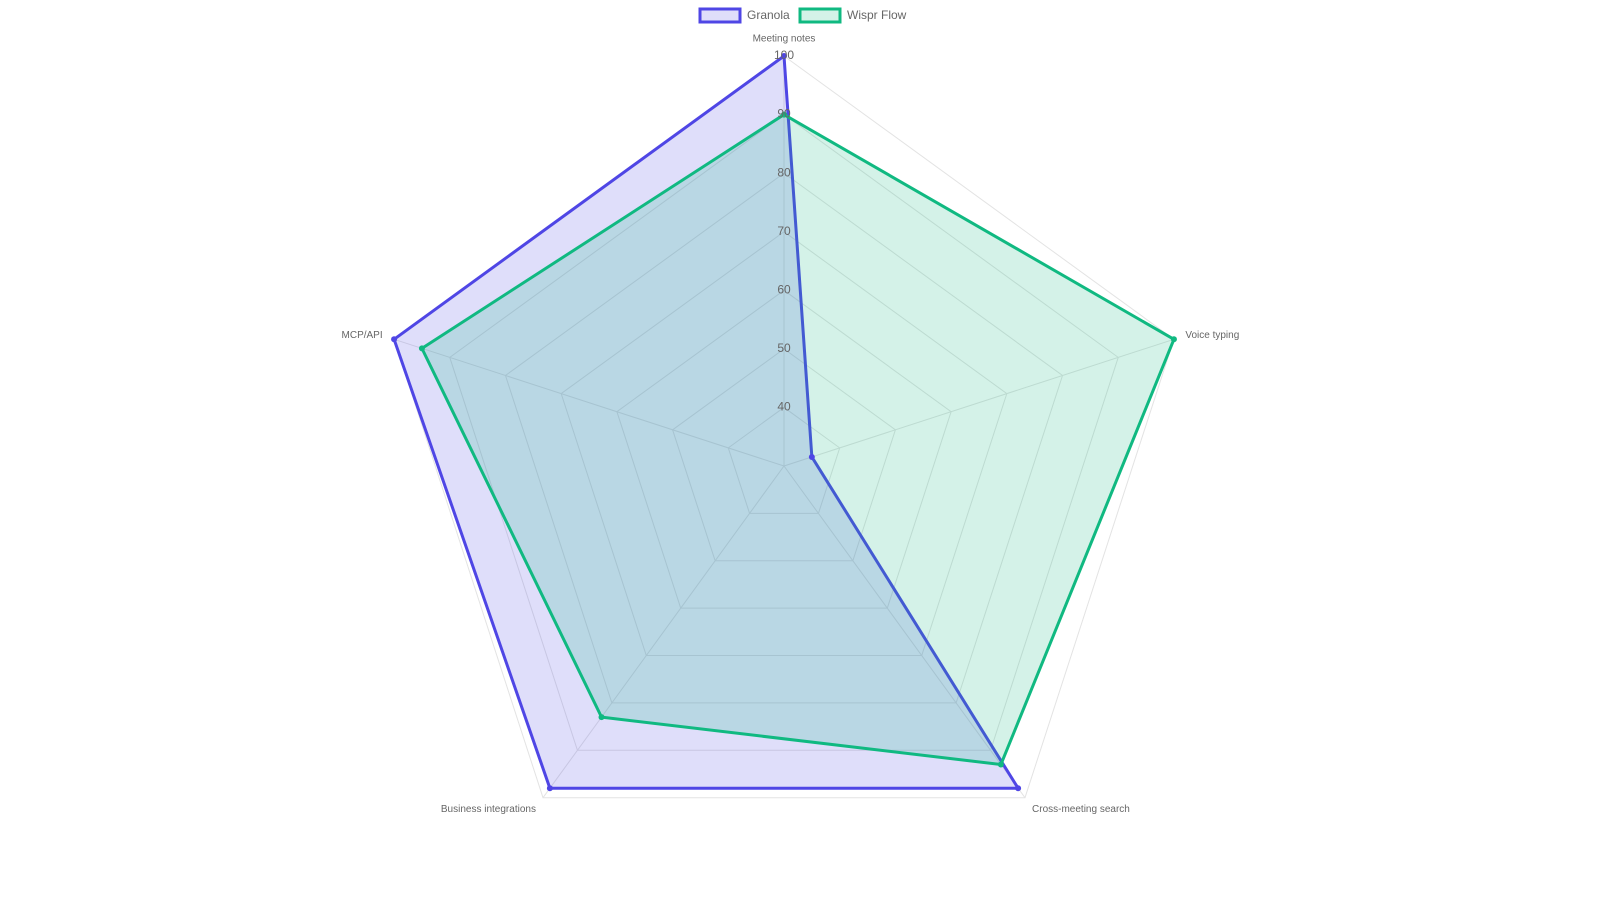 The image size is (1600, 900). I want to click on legend-label: Granola, so click(768, 15).